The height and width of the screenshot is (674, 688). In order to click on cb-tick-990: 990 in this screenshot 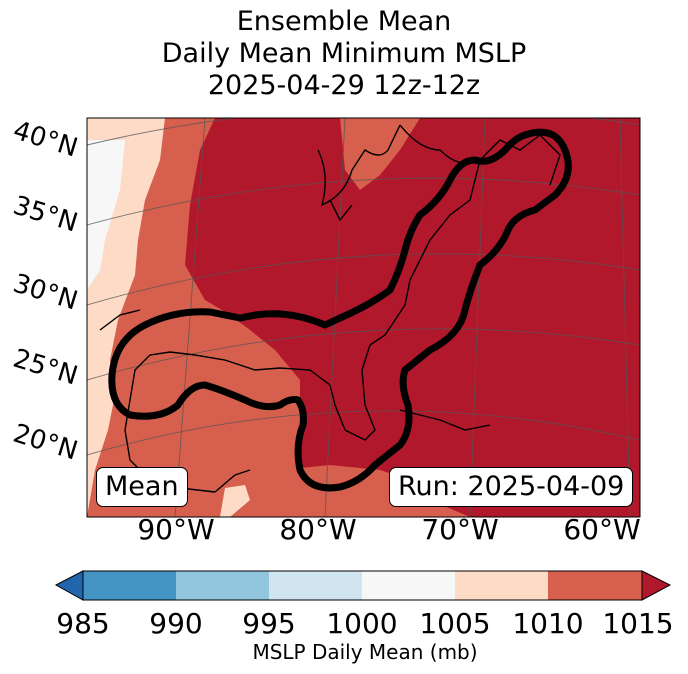, I will do `click(176, 623)`.